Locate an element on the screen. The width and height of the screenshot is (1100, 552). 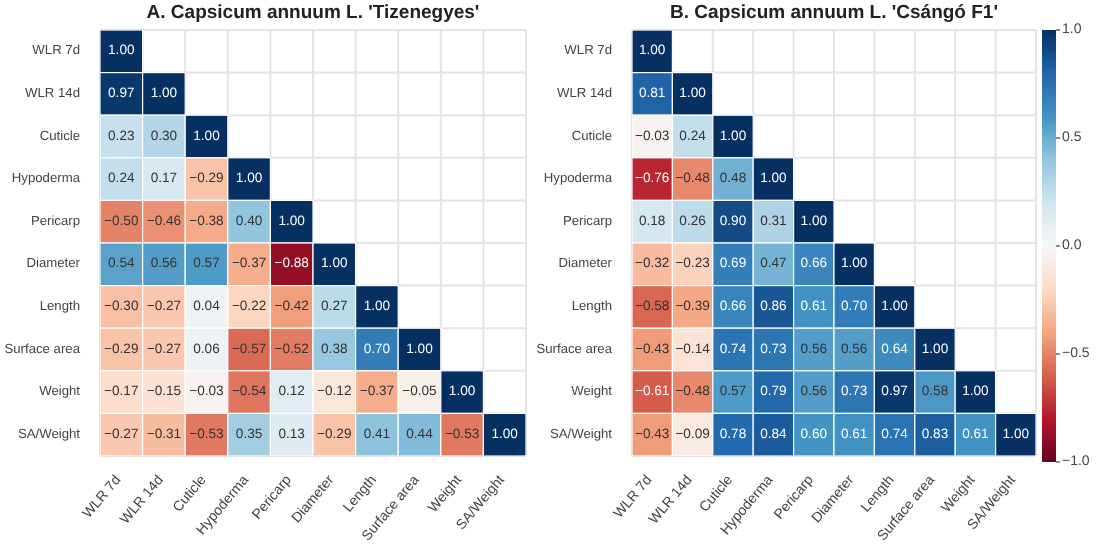
chart-title: B. Capsicum annuum L. 'Csángó F1' is located at coordinates (834, 13).